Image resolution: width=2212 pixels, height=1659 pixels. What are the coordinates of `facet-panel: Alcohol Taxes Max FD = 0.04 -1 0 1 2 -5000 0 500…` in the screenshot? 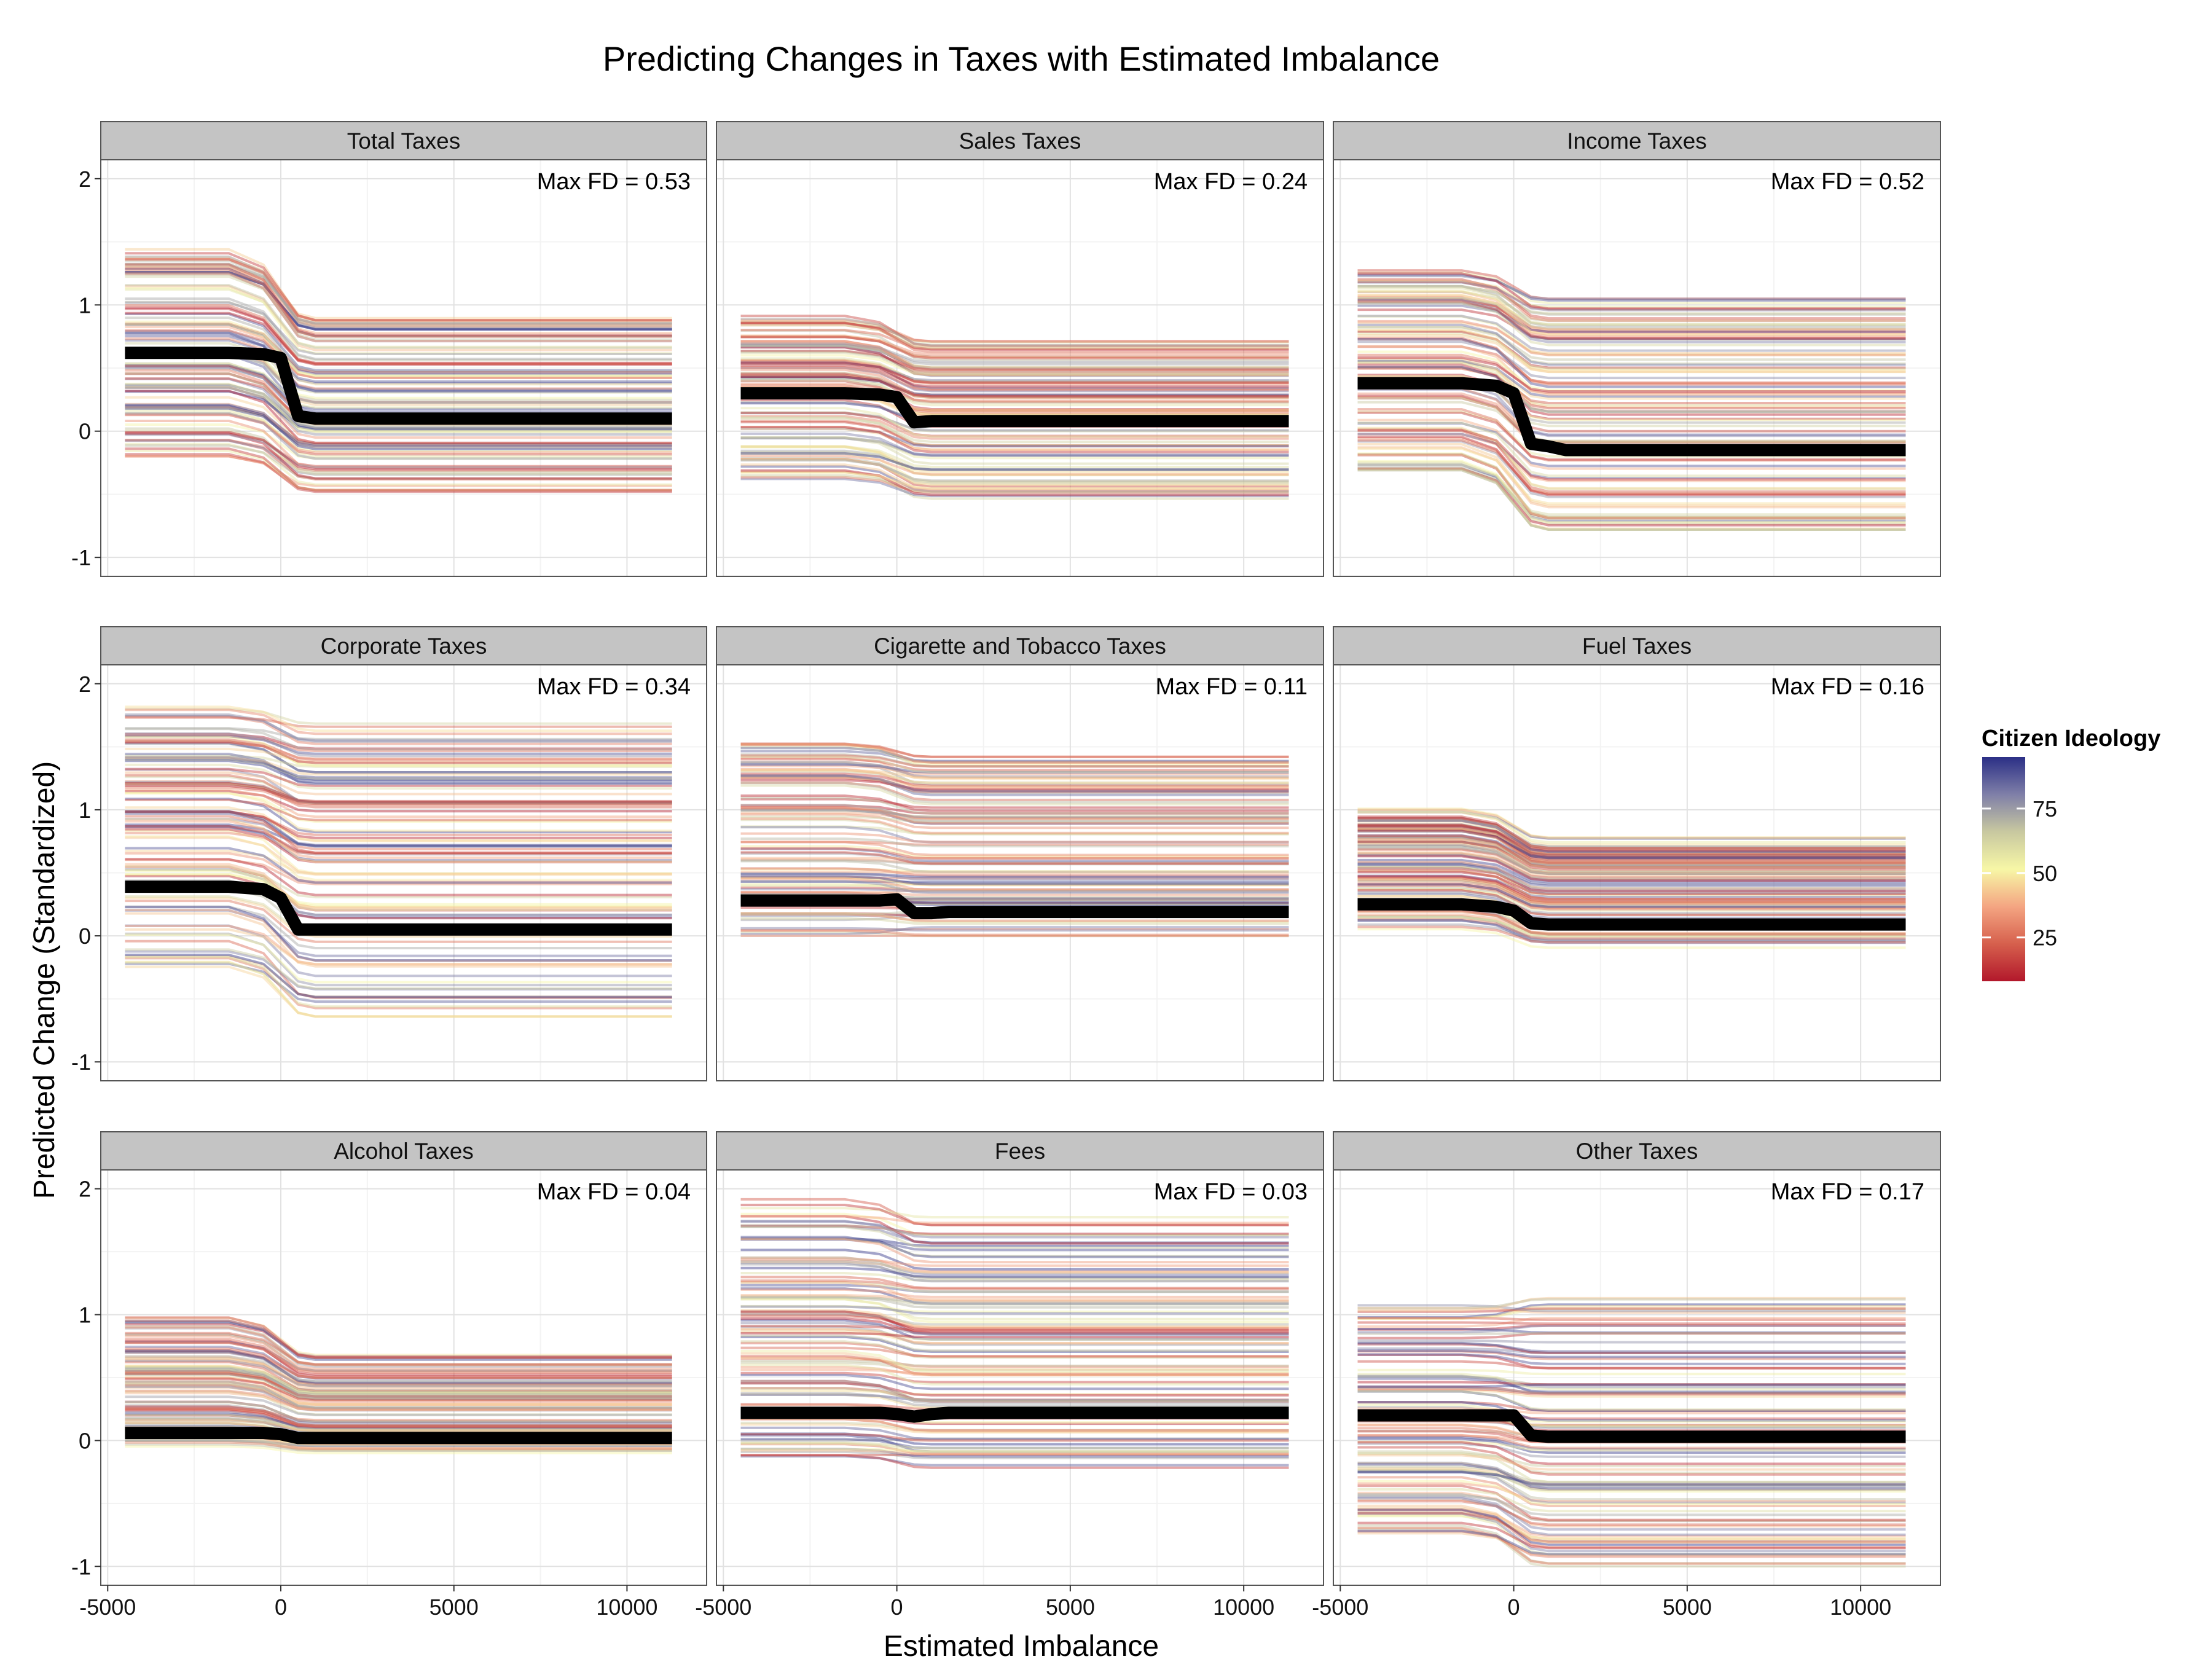 It's located at (389, 1375).